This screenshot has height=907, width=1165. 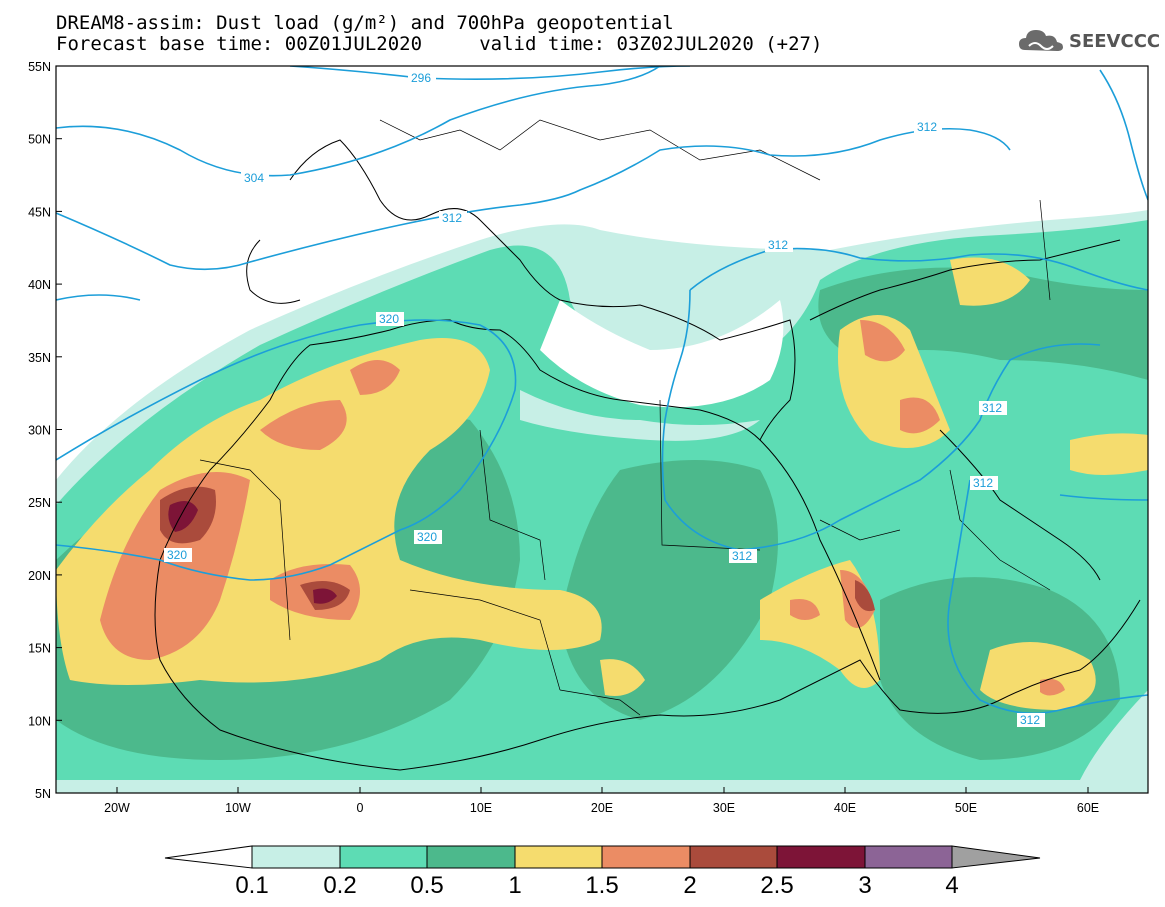 I want to click on colorbar, so click(x=602, y=857).